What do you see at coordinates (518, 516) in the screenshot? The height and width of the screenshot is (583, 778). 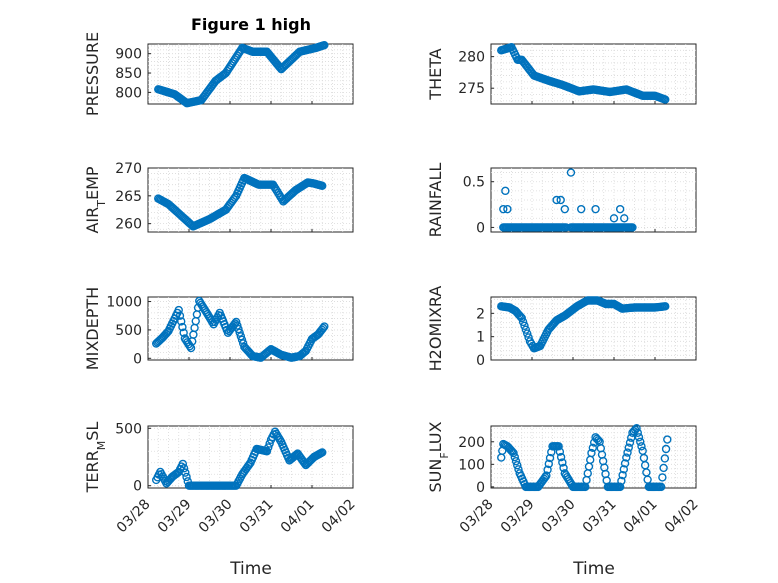 I see `x-tick-label: 03/29` at bounding box center [518, 516].